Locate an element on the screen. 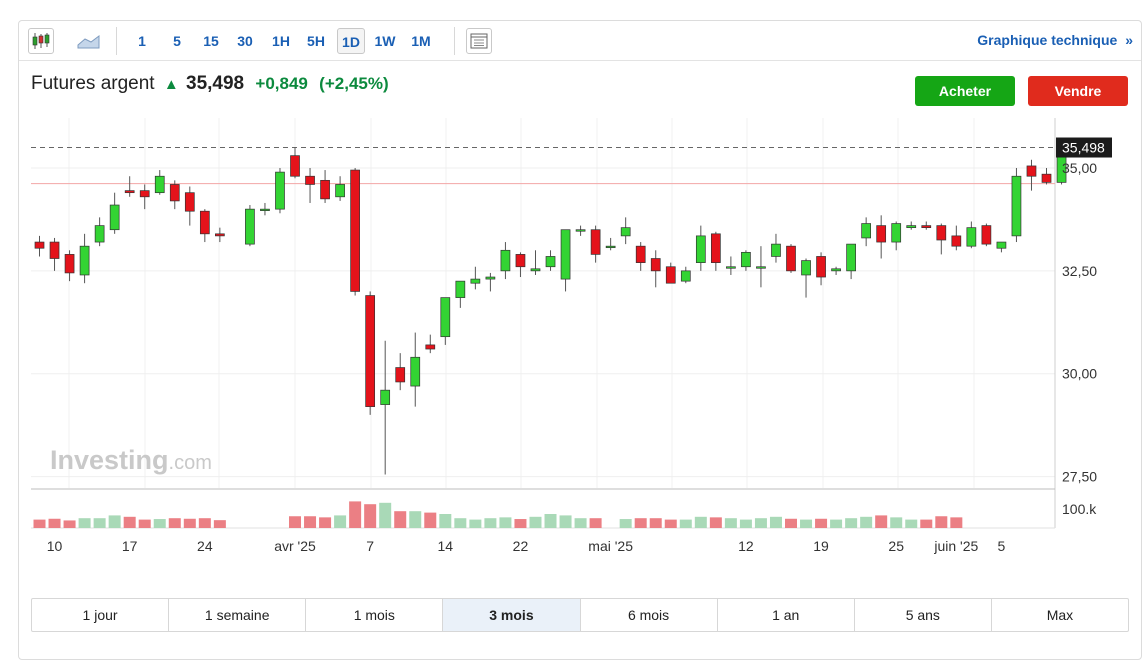 Image resolution: width=1146 pixels, height=660 pixels. timeframe-30: 30 is located at coordinates (245, 41).